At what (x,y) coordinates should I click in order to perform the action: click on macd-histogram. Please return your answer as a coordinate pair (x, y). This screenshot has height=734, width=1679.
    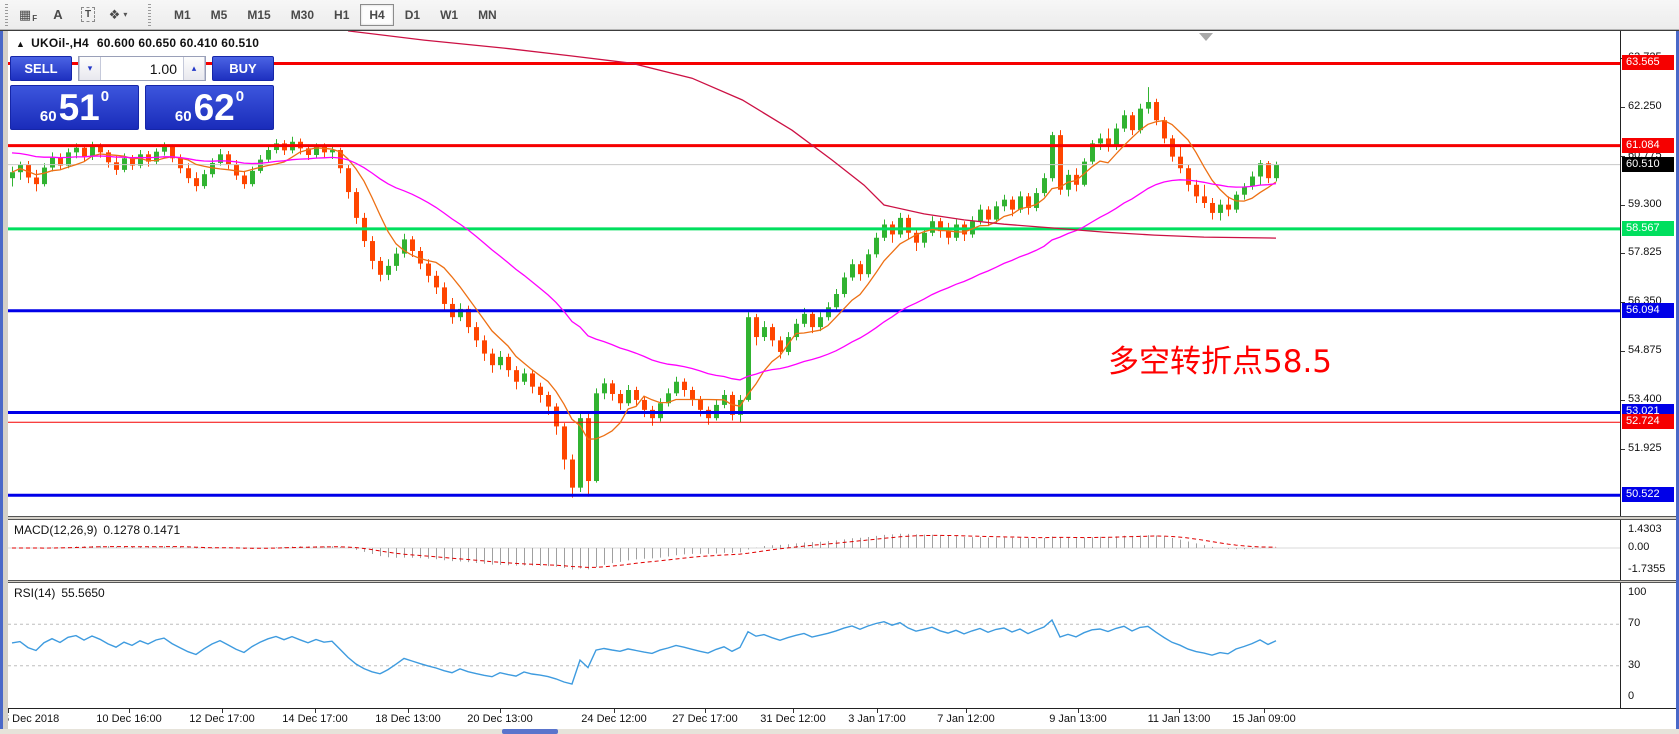
    Looking at the image, I should click on (648, 551).